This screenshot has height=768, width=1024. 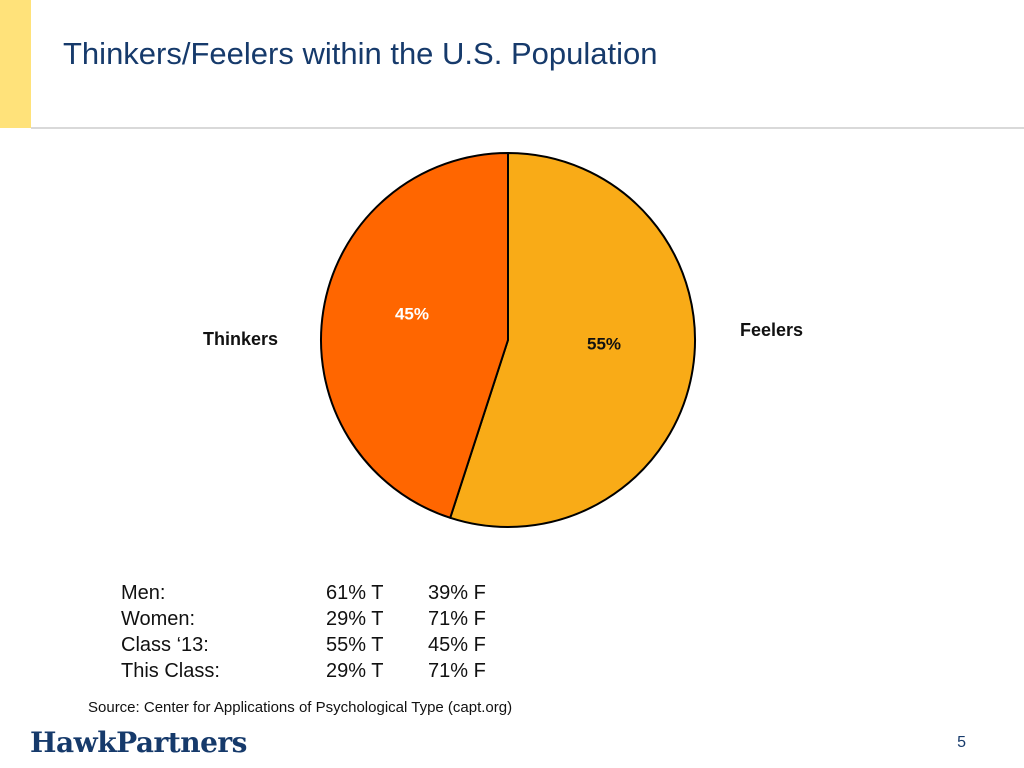 I want to click on accent-bar, so click(x=15, y=64).